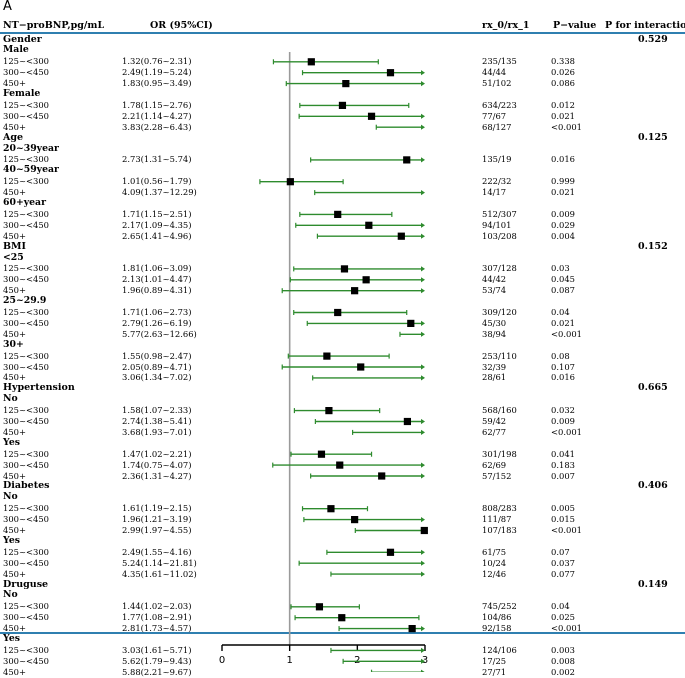 Image resolution: width=685 pixels, height=678 pixels. I want to click on rx-count: 307/128, so click(499, 268).